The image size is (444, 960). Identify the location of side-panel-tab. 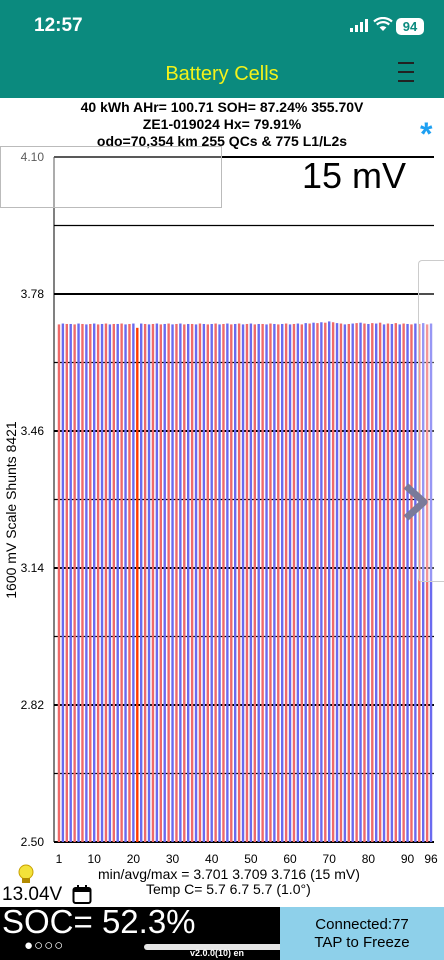
(431, 421).